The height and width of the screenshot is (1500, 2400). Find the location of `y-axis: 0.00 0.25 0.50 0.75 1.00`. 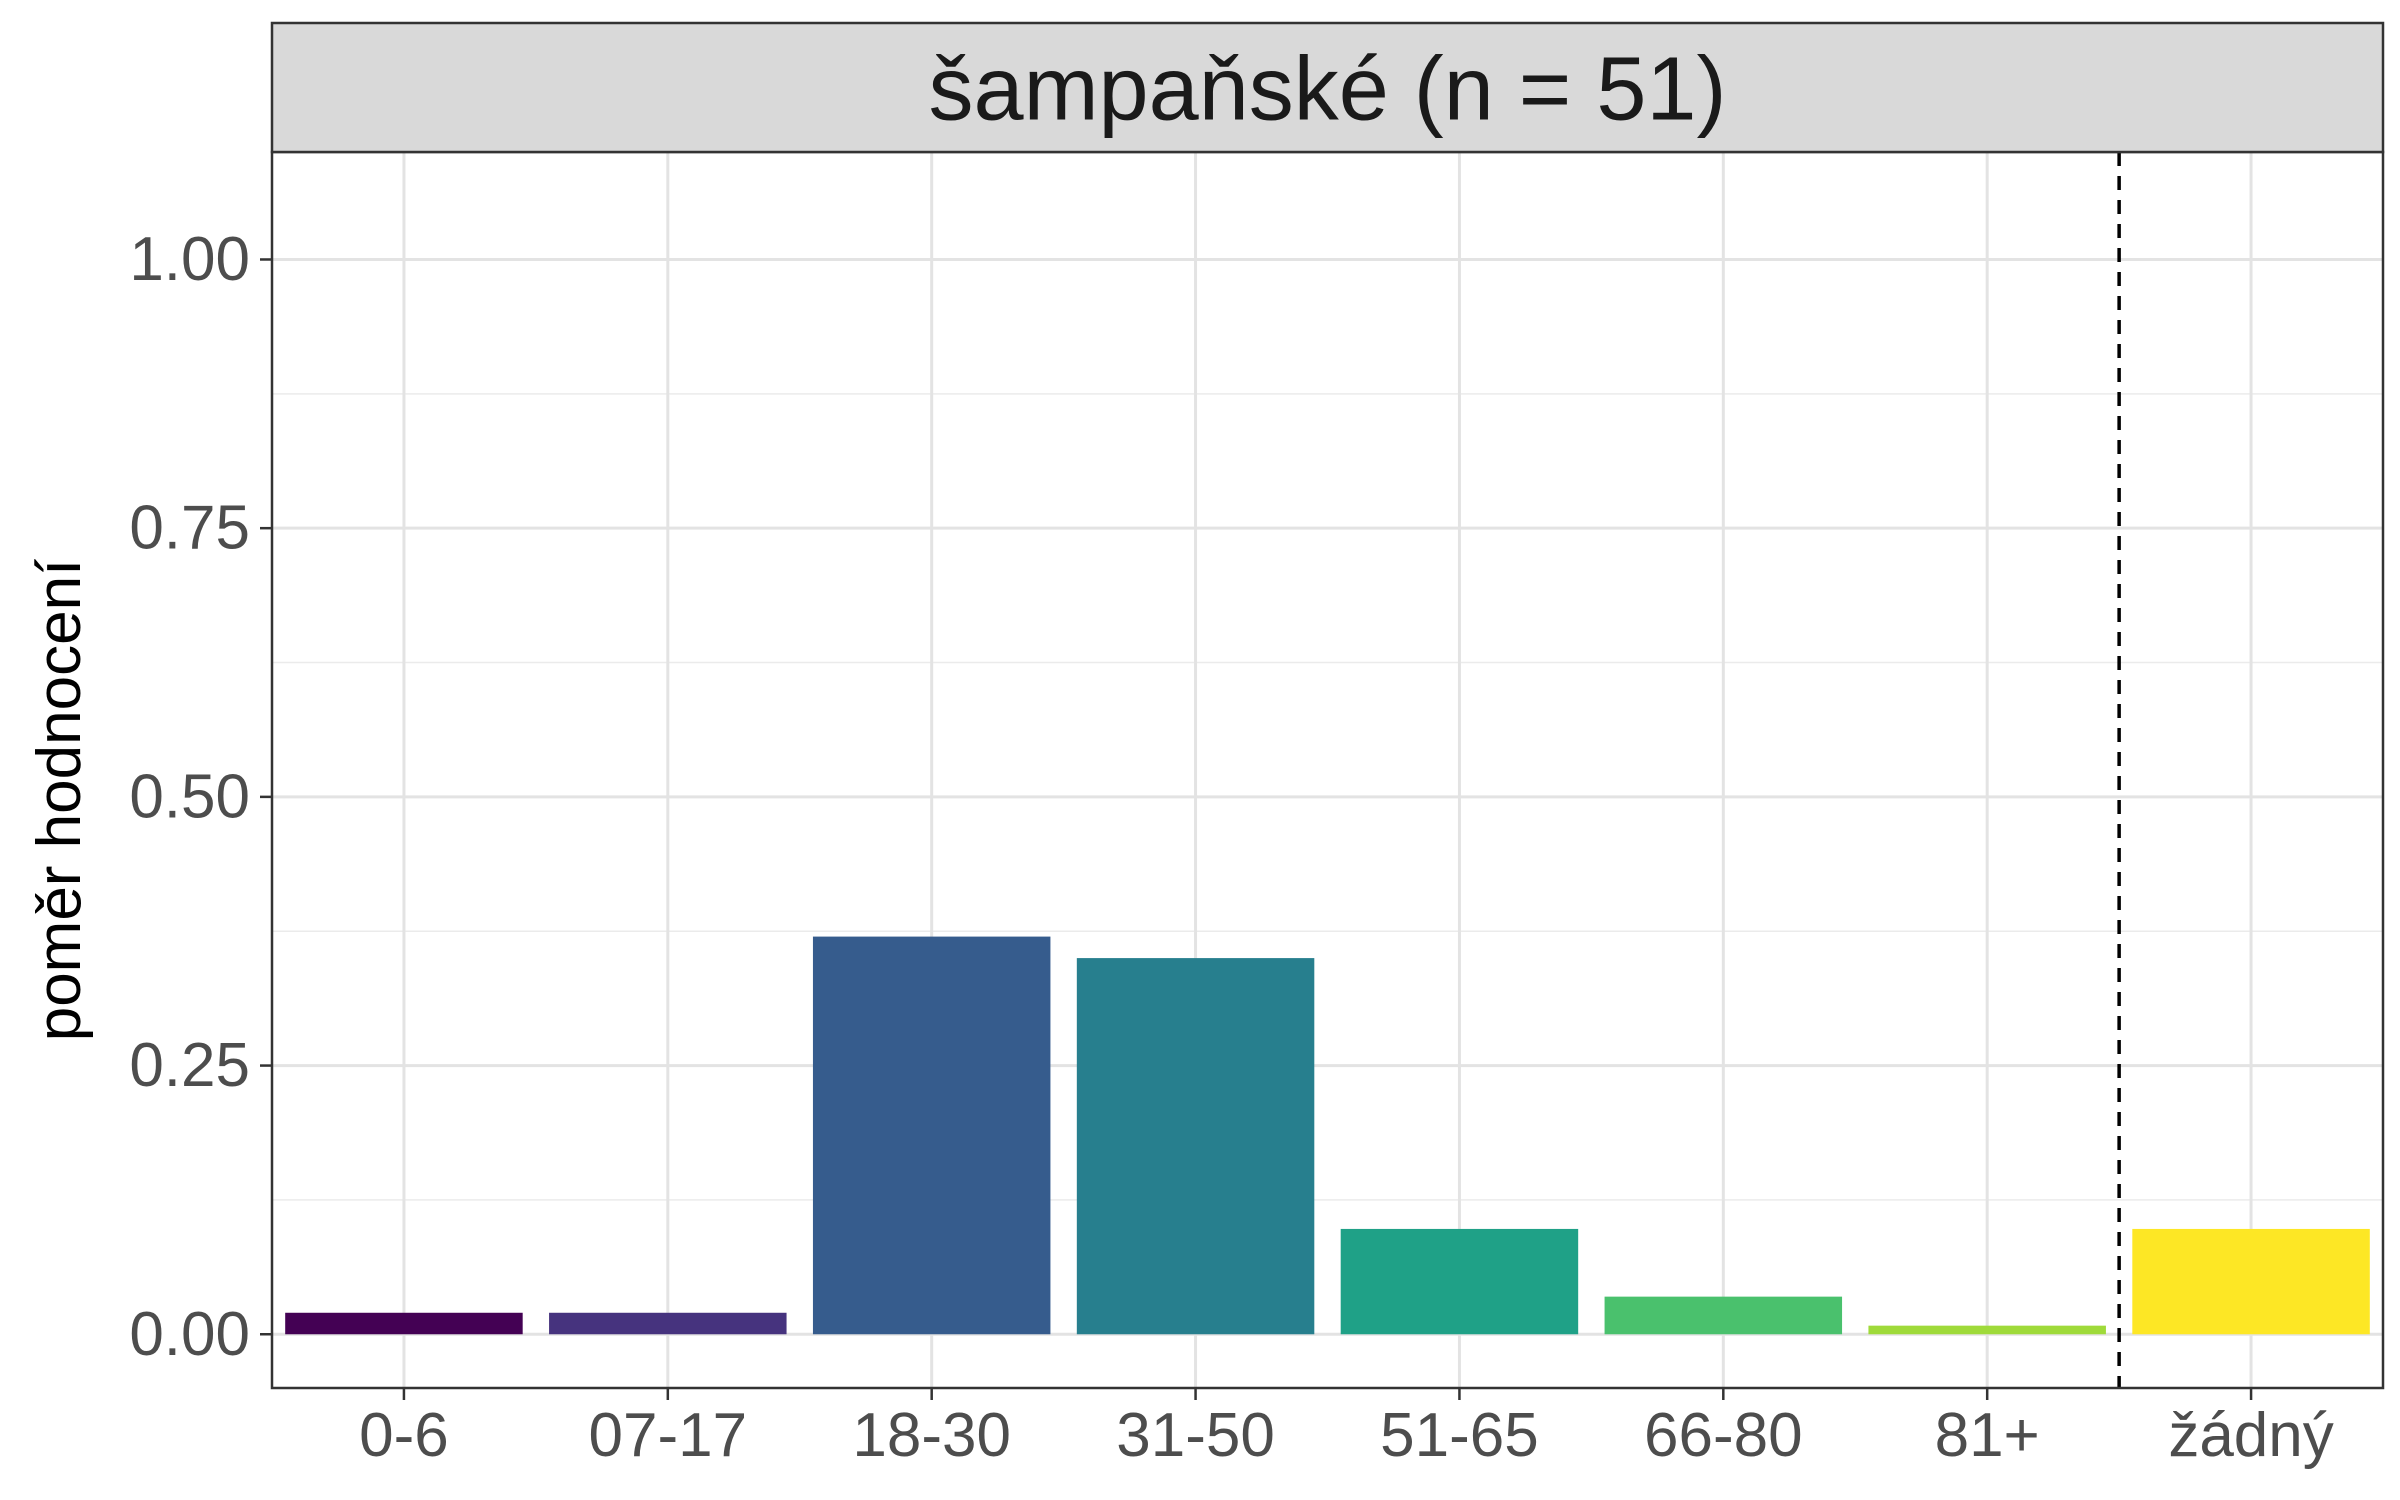

y-axis: 0.00 0.25 0.50 0.75 1.00 is located at coordinates (200, 797).